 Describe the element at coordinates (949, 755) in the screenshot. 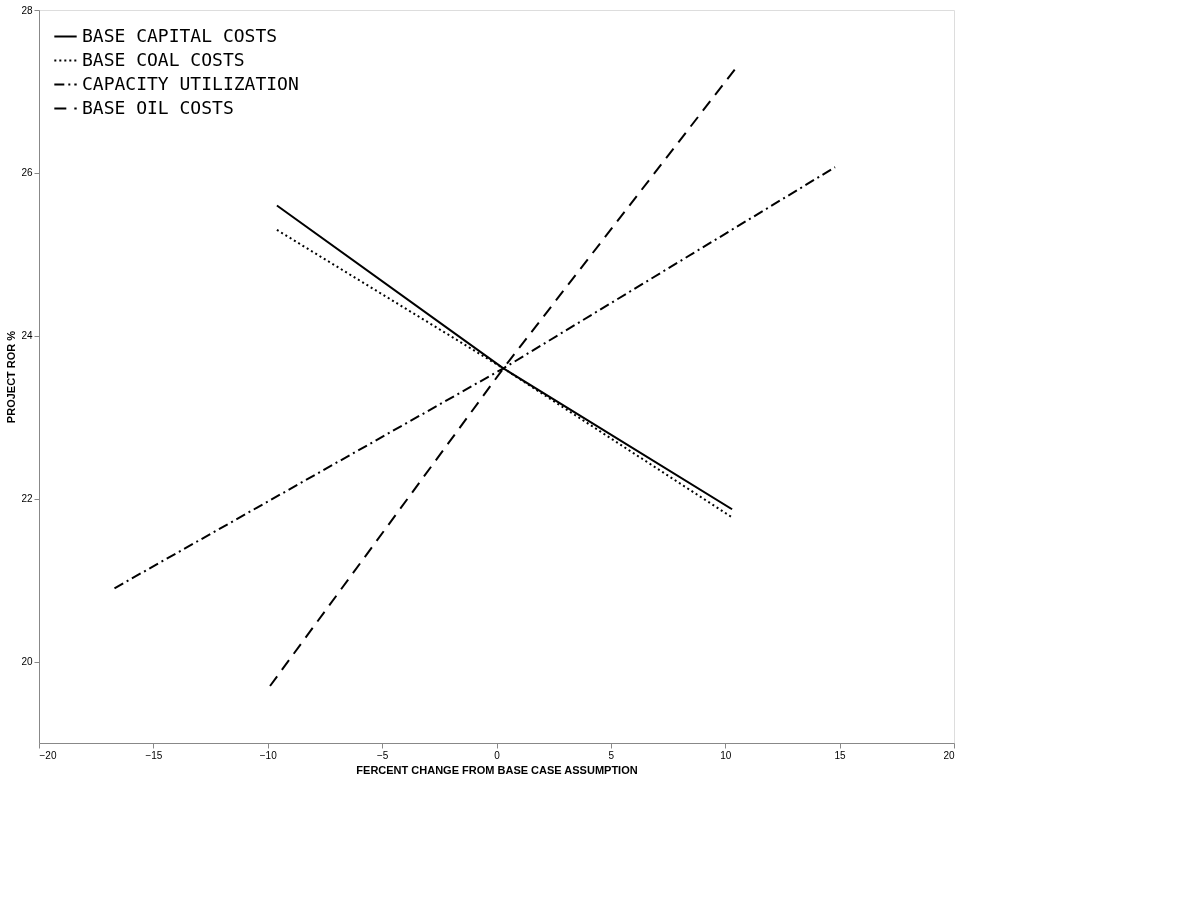

I see `x-tick-label: 20` at that location.